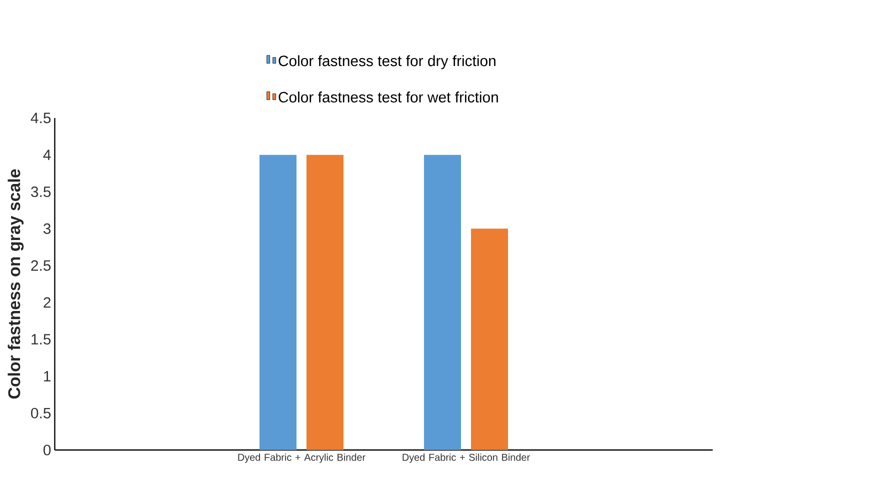  Describe the element at coordinates (47, 376) in the screenshot. I see `y-tick-label: 1` at that location.